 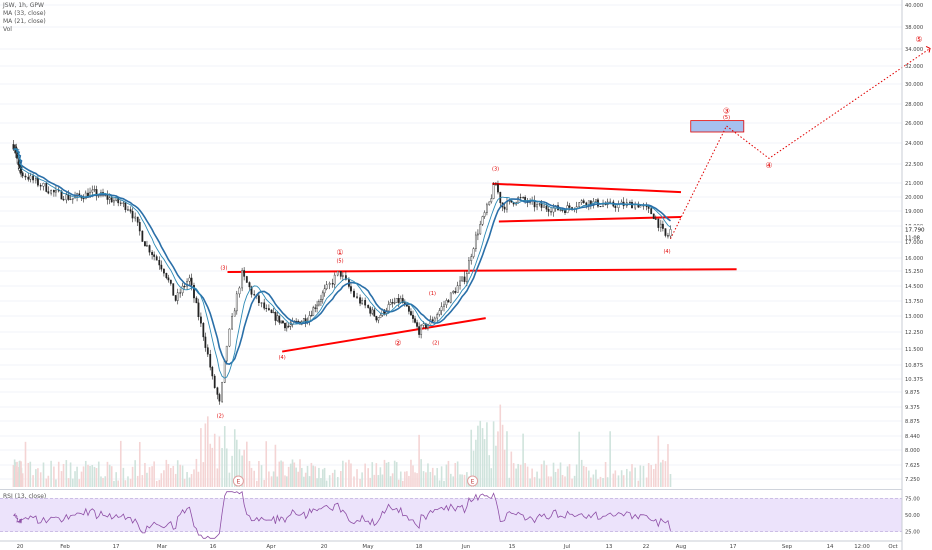 I want to click on price-tick-label: 8.440, so click(x=912, y=437).